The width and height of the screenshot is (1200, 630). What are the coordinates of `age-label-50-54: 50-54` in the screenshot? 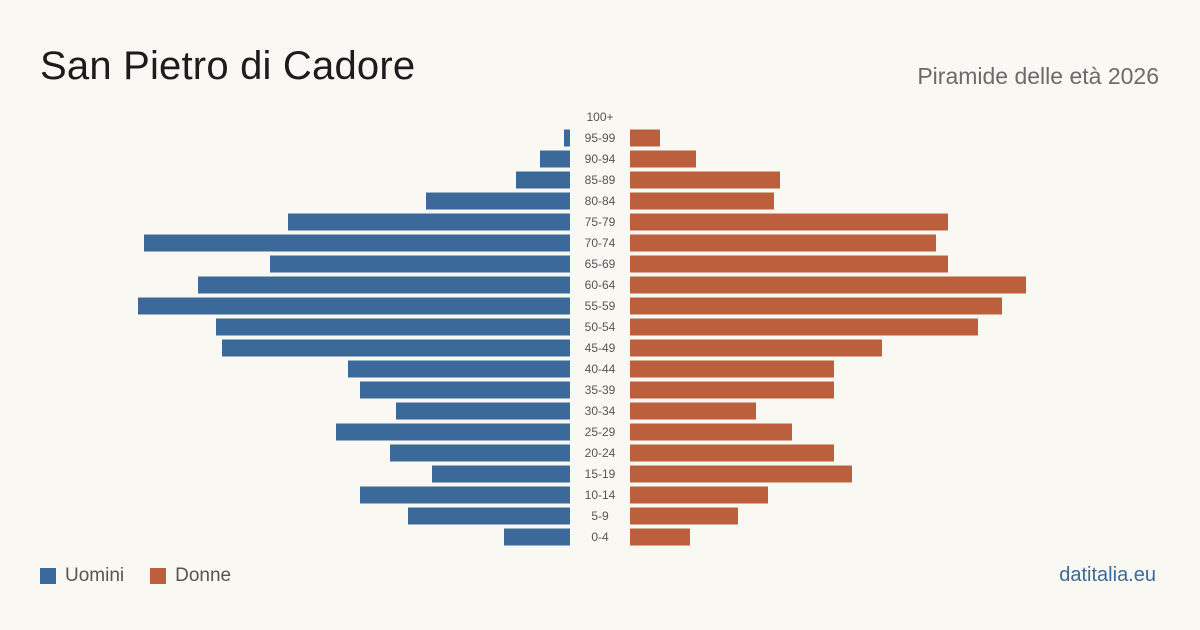 It's located at (600, 327).